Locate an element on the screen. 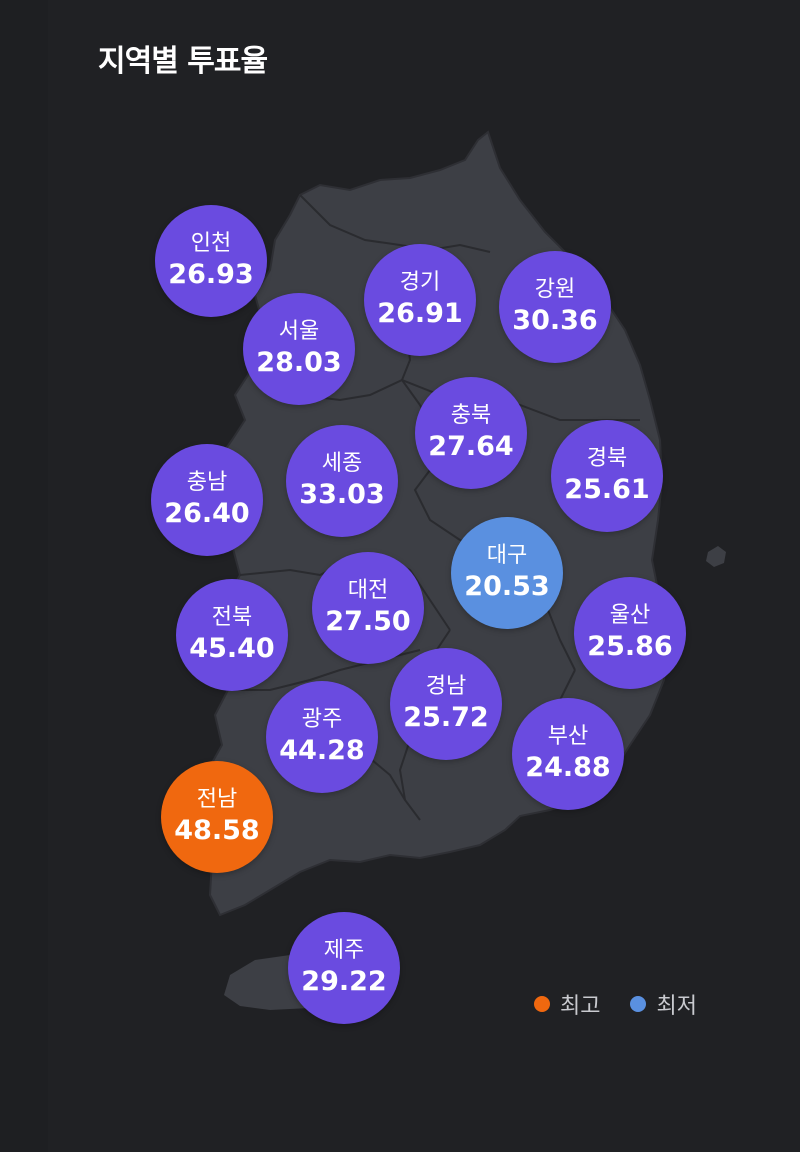  region-jeju: 제주 29.22 is located at coordinates (344, 968).